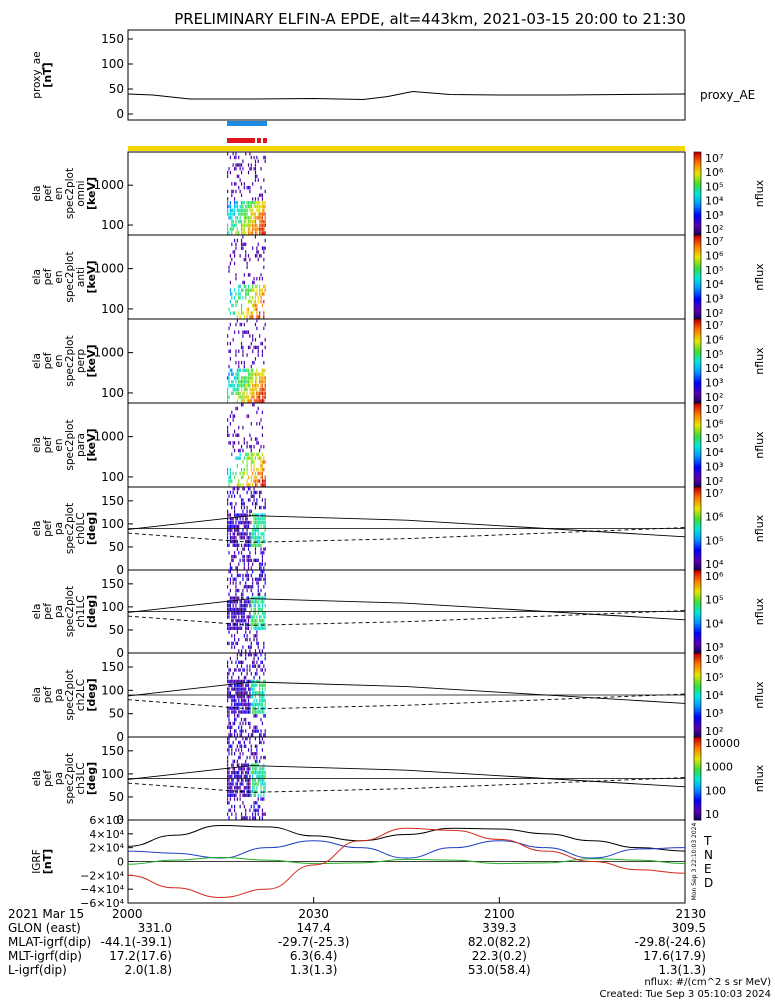 This screenshot has height=1000, width=775. I want to click on x-row-value: 82.0(82.2), so click(499, 942).